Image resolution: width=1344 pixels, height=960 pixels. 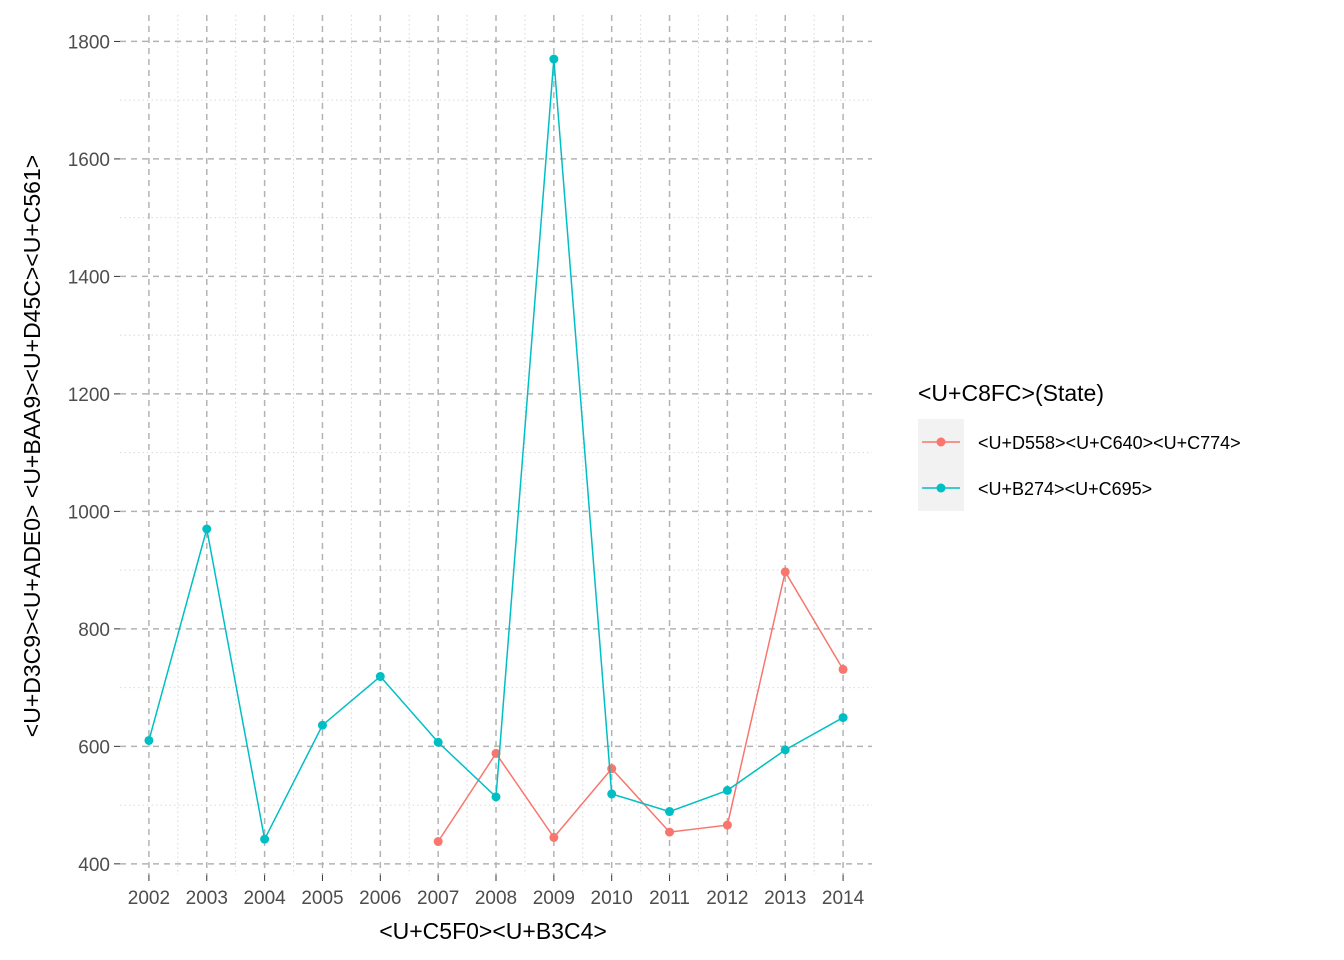 What do you see at coordinates (612, 898) in the screenshot?
I see `x-tick-label: 2010` at bounding box center [612, 898].